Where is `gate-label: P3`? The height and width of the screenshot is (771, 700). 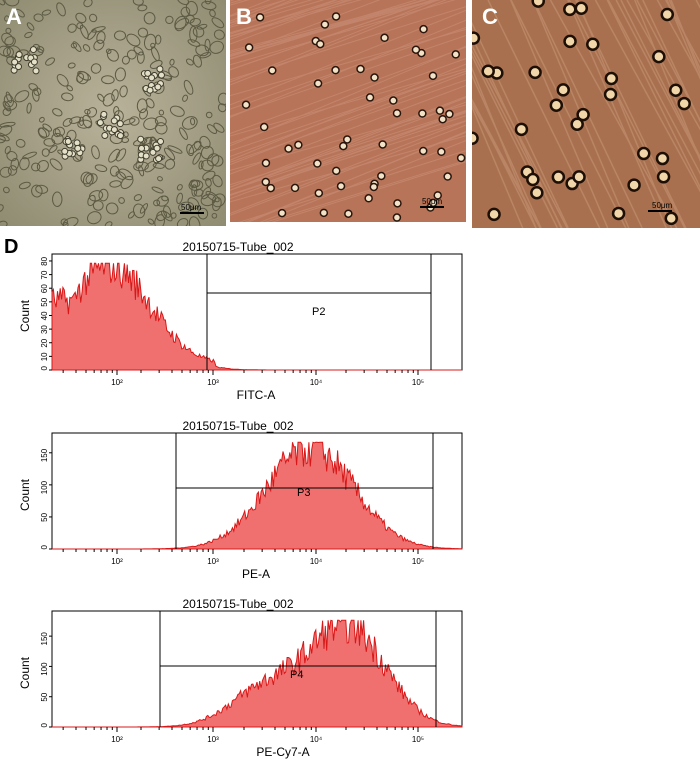
gate-label: P3 is located at coordinates (304, 493).